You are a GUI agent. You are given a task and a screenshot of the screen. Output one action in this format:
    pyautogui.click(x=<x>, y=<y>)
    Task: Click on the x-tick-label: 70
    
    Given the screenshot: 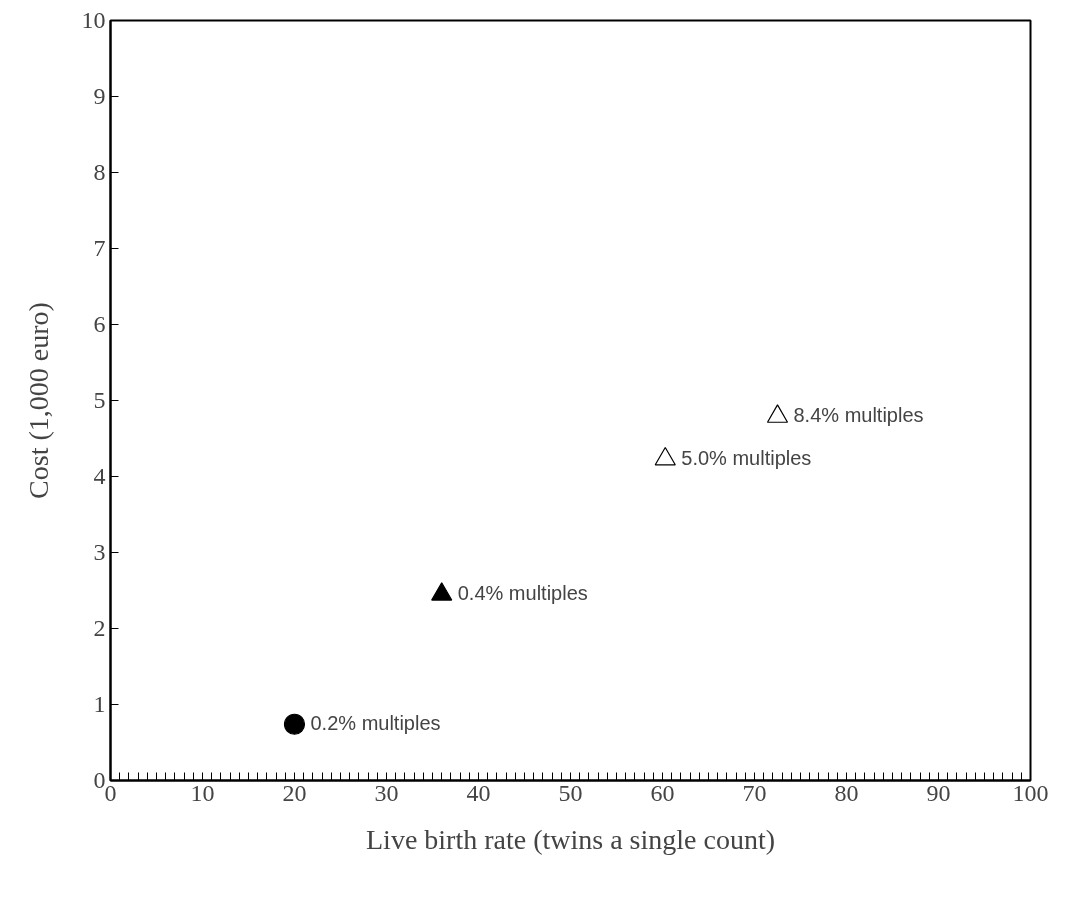 What is the action you would take?
    pyautogui.click(x=754, y=792)
    